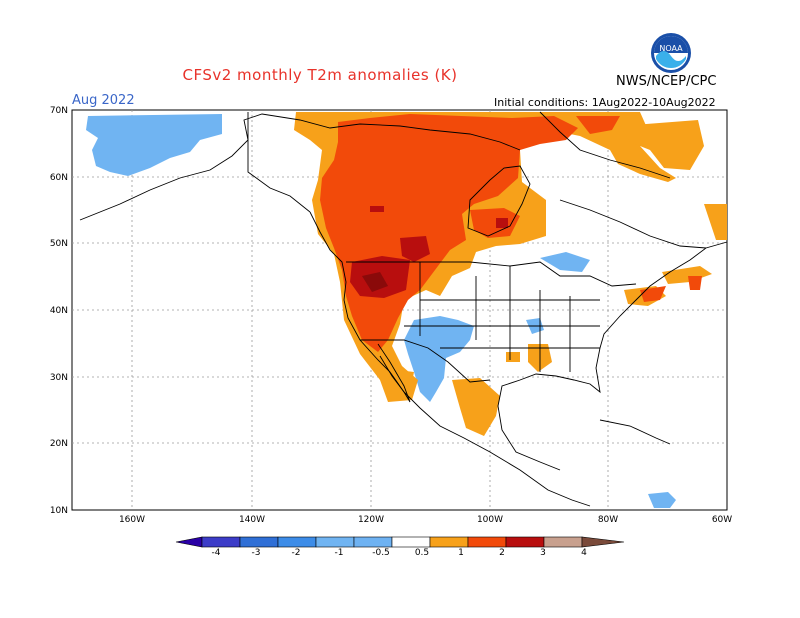 Image resolution: width=800 pixels, height=618 pixels. I want to click on legend-arrow-right, so click(603, 542).